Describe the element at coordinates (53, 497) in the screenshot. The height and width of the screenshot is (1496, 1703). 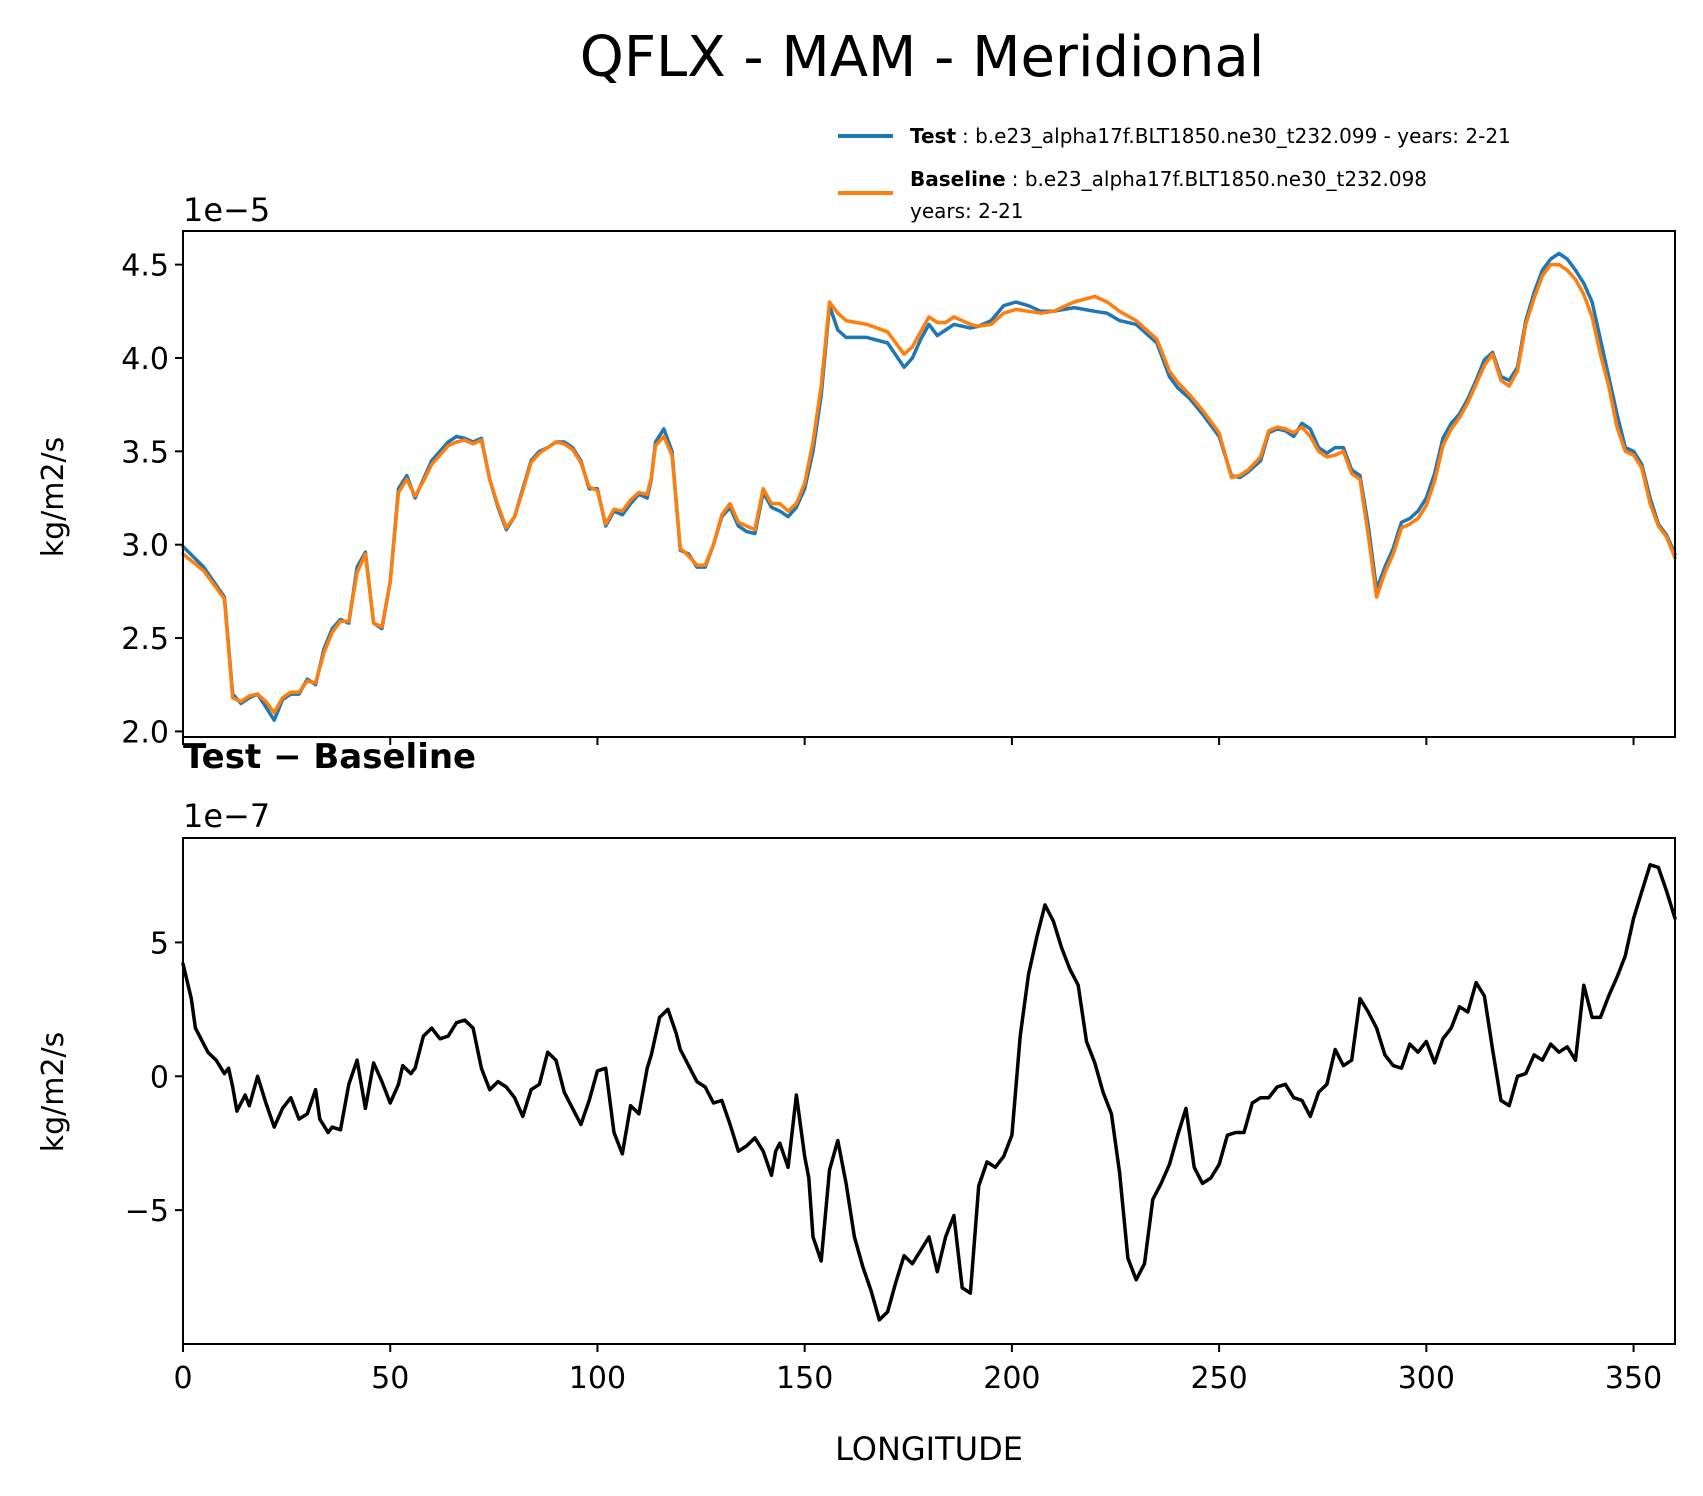
I see `top-y-axis-label: kg/m2/s` at that location.